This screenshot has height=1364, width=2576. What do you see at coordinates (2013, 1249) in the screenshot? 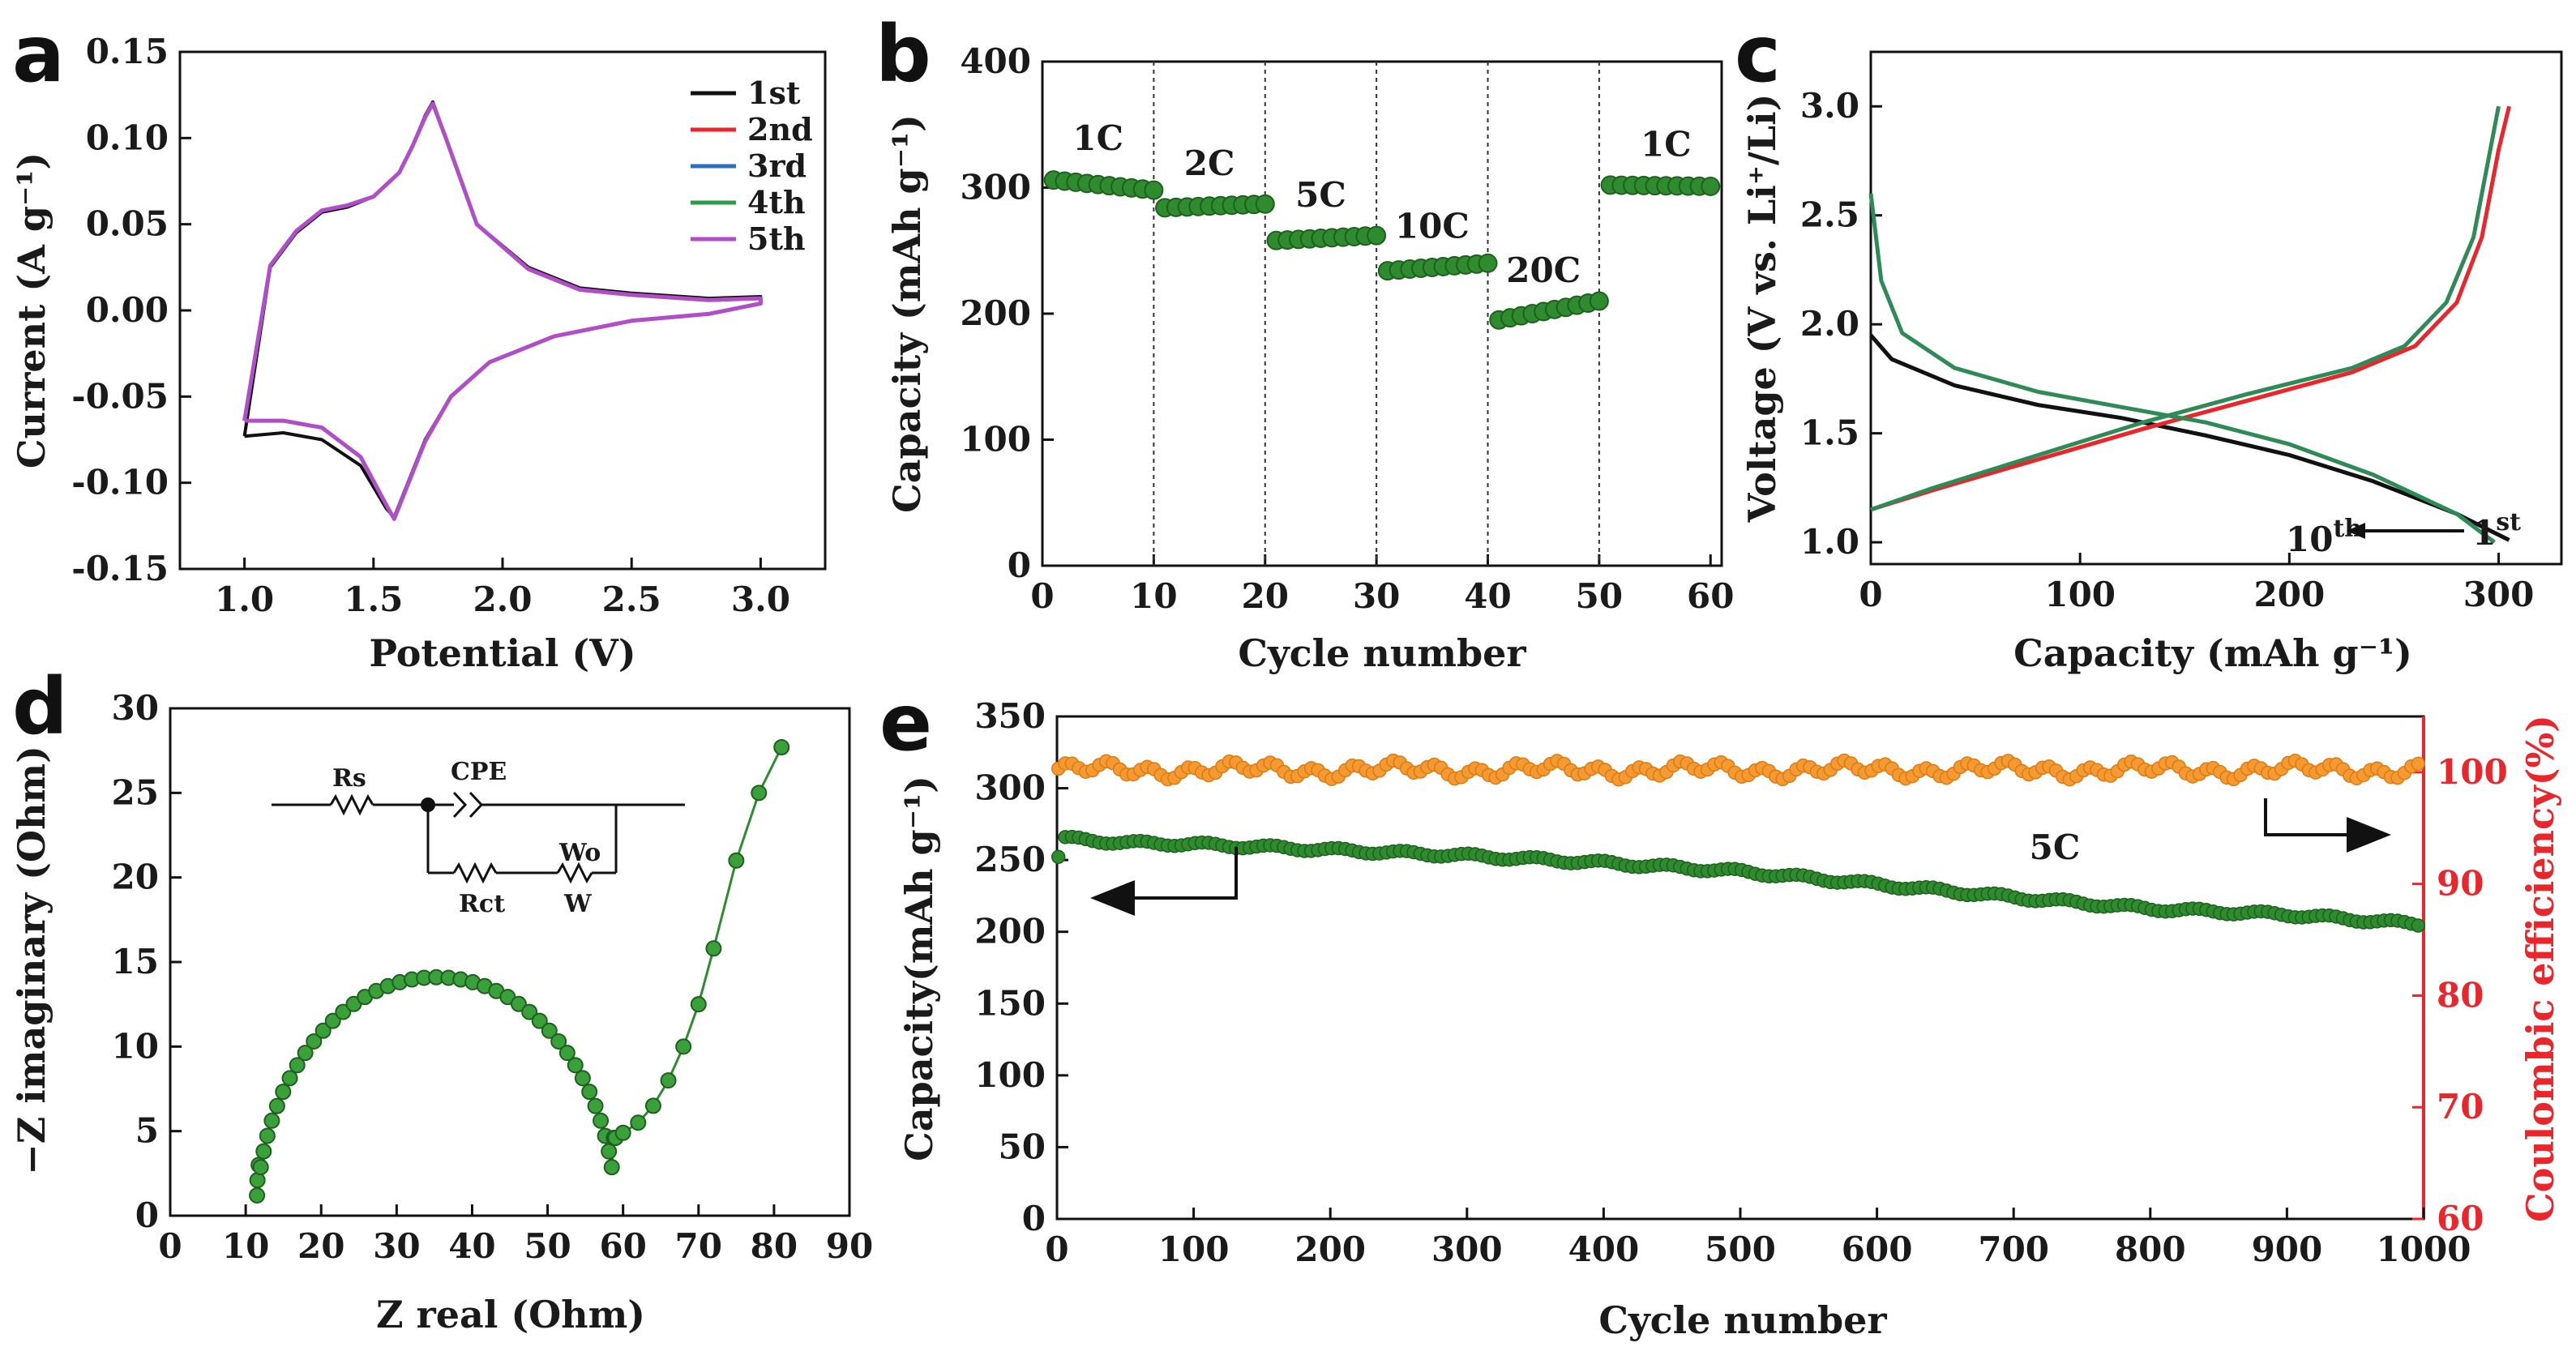
I see `x-tick-label-e-7: 700` at bounding box center [2013, 1249].